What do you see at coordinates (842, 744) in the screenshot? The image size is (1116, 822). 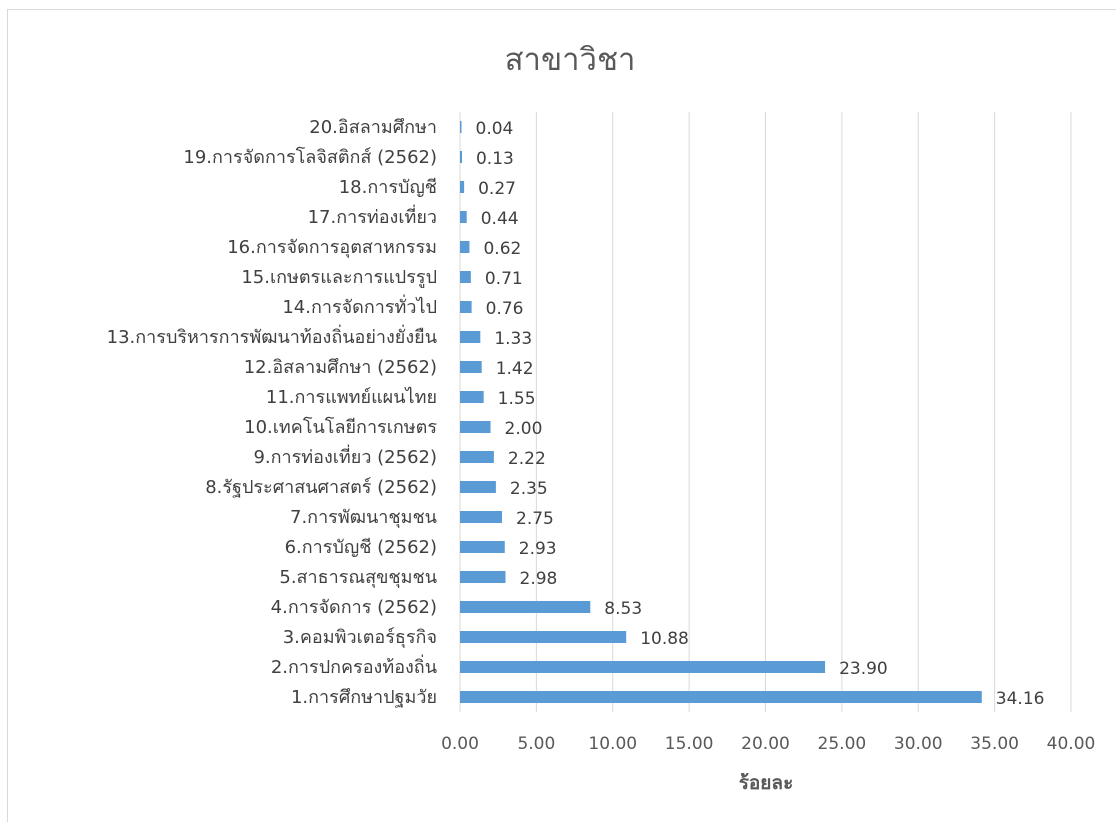 I see `x-tick-label: 25.00` at bounding box center [842, 744].